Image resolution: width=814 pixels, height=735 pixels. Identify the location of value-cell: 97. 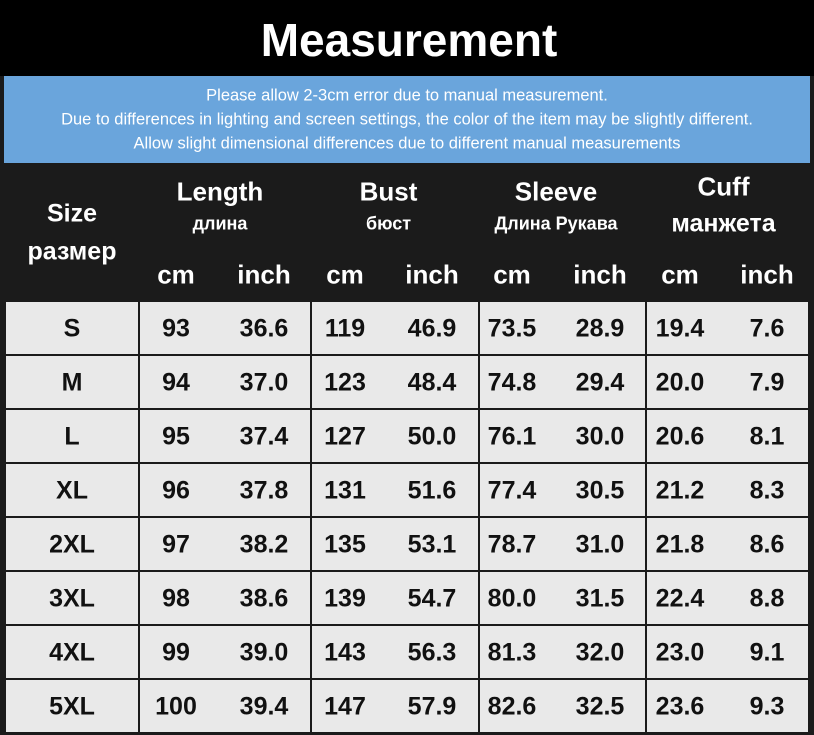
(176, 544).